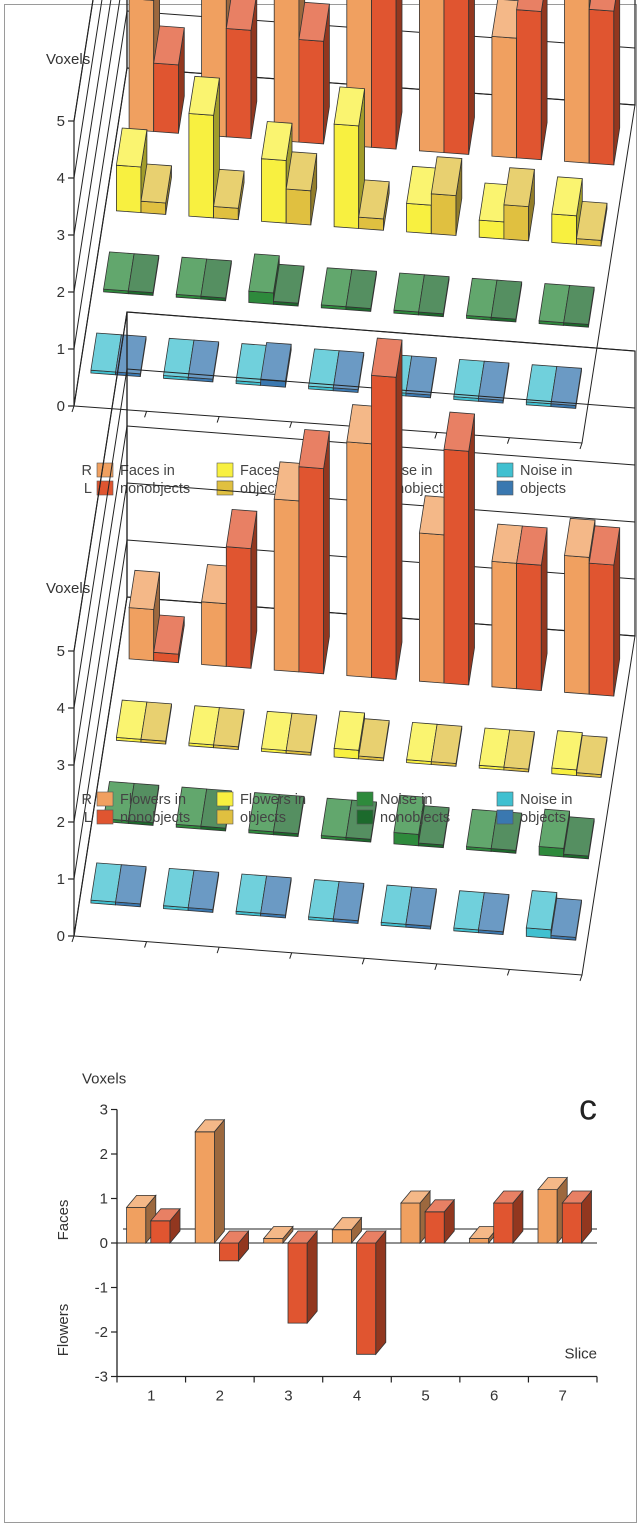 The width and height of the screenshot is (643, 1529). What do you see at coordinates (203, 891) in the screenshot?
I see `bar-b-s7-c1` at bounding box center [203, 891].